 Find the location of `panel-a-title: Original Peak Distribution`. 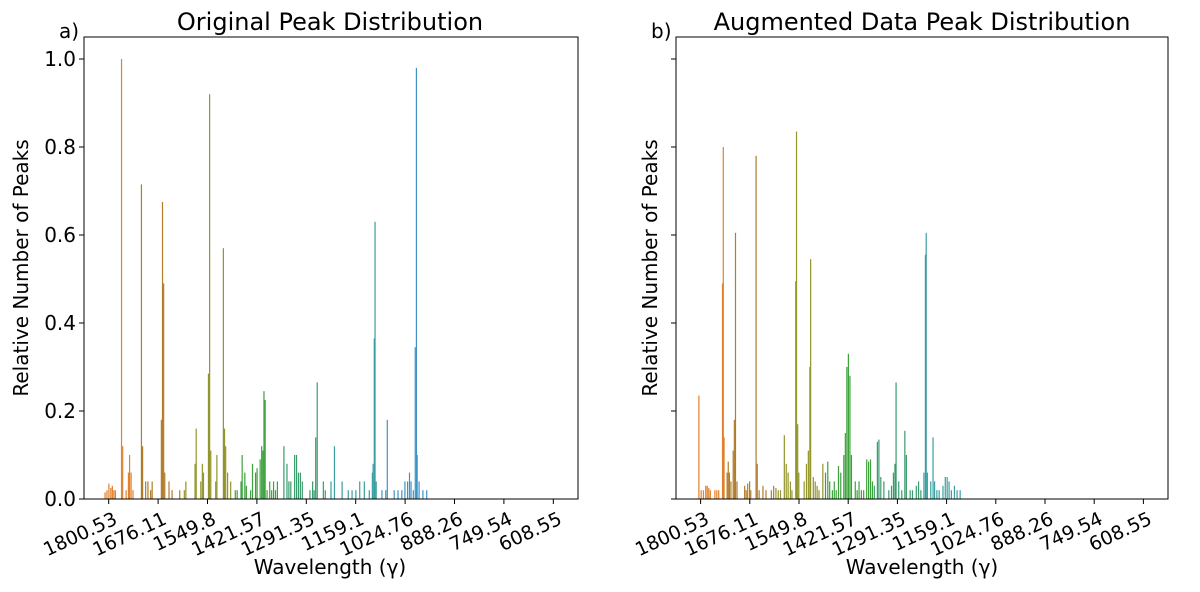

panel-a-title: Original Peak Distribution is located at coordinates (330, 22).